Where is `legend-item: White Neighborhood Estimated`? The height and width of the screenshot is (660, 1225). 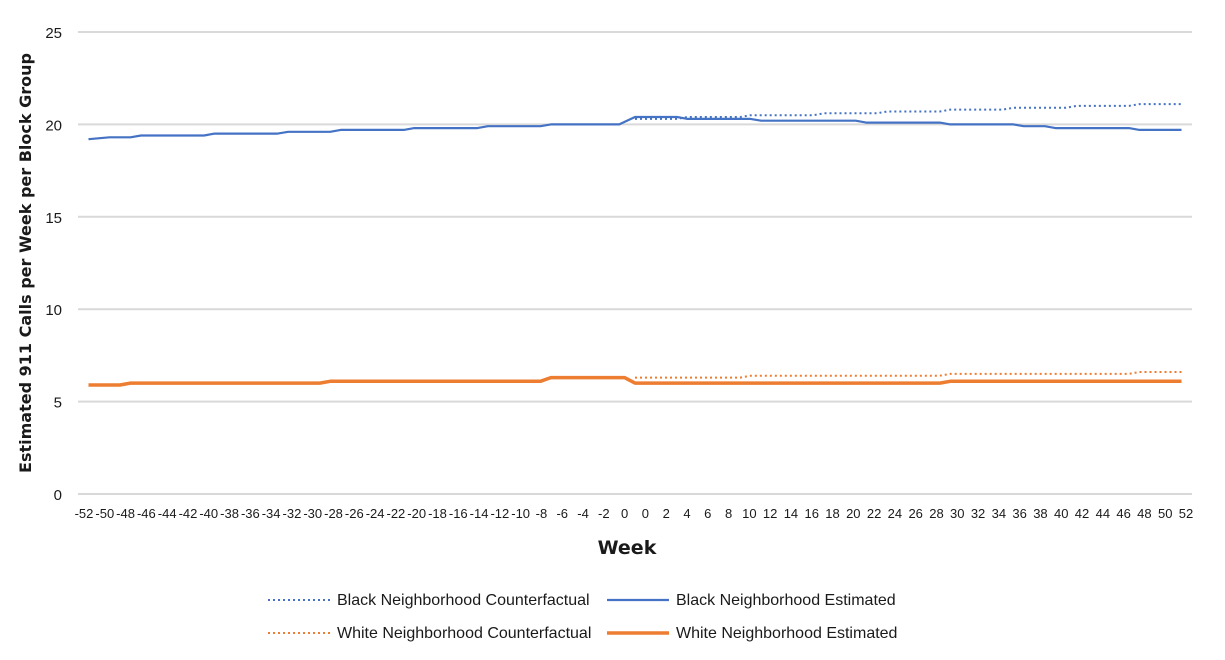 legend-item: White Neighborhood Estimated is located at coordinates (752, 633).